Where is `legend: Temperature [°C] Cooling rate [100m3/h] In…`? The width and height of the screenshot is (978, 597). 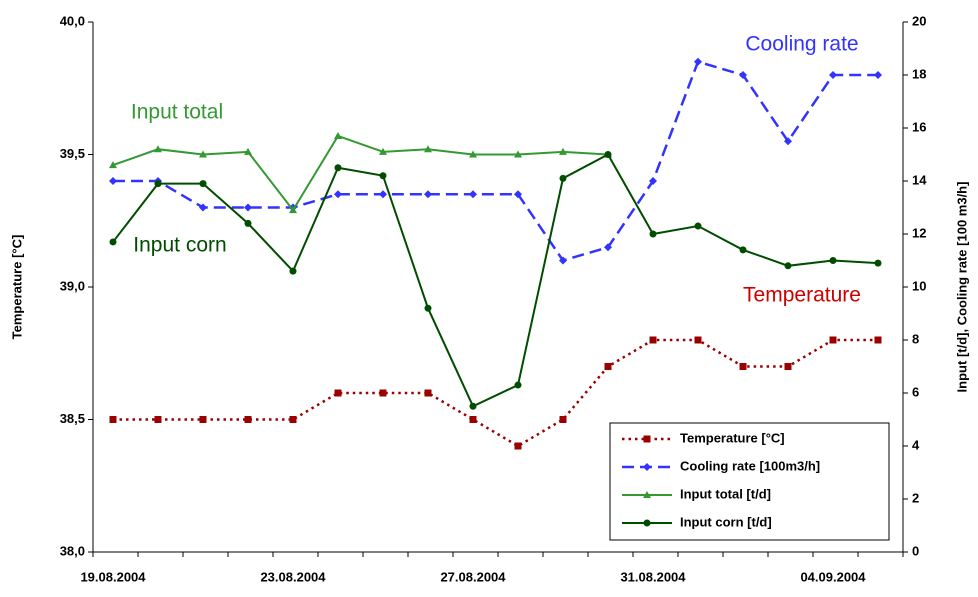
legend: Temperature [°C] Cooling rate [100m3/h] In… is located at coordinates (749, 481).